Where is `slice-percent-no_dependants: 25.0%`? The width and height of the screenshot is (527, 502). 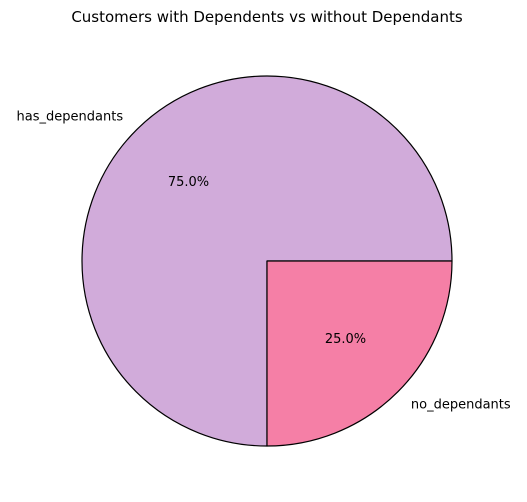 slice-percent-no_dependants: 25.0% is located at coordinates (345, 339).